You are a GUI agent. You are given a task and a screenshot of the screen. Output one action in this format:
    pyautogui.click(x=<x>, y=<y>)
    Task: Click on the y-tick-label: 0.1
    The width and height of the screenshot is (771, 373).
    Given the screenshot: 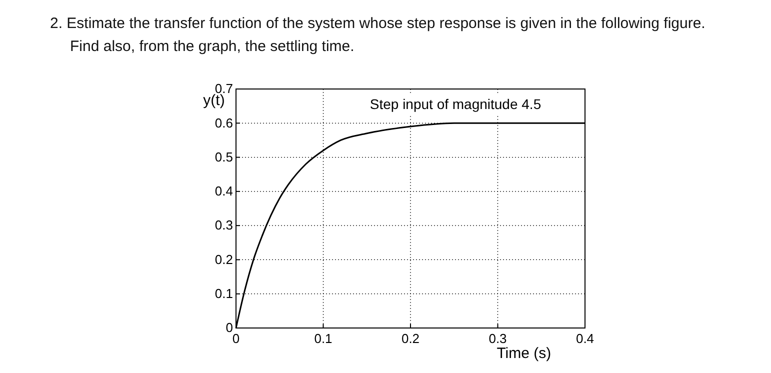 What is the action you would take?
    pyautogui.click(x=223, y=294)
    